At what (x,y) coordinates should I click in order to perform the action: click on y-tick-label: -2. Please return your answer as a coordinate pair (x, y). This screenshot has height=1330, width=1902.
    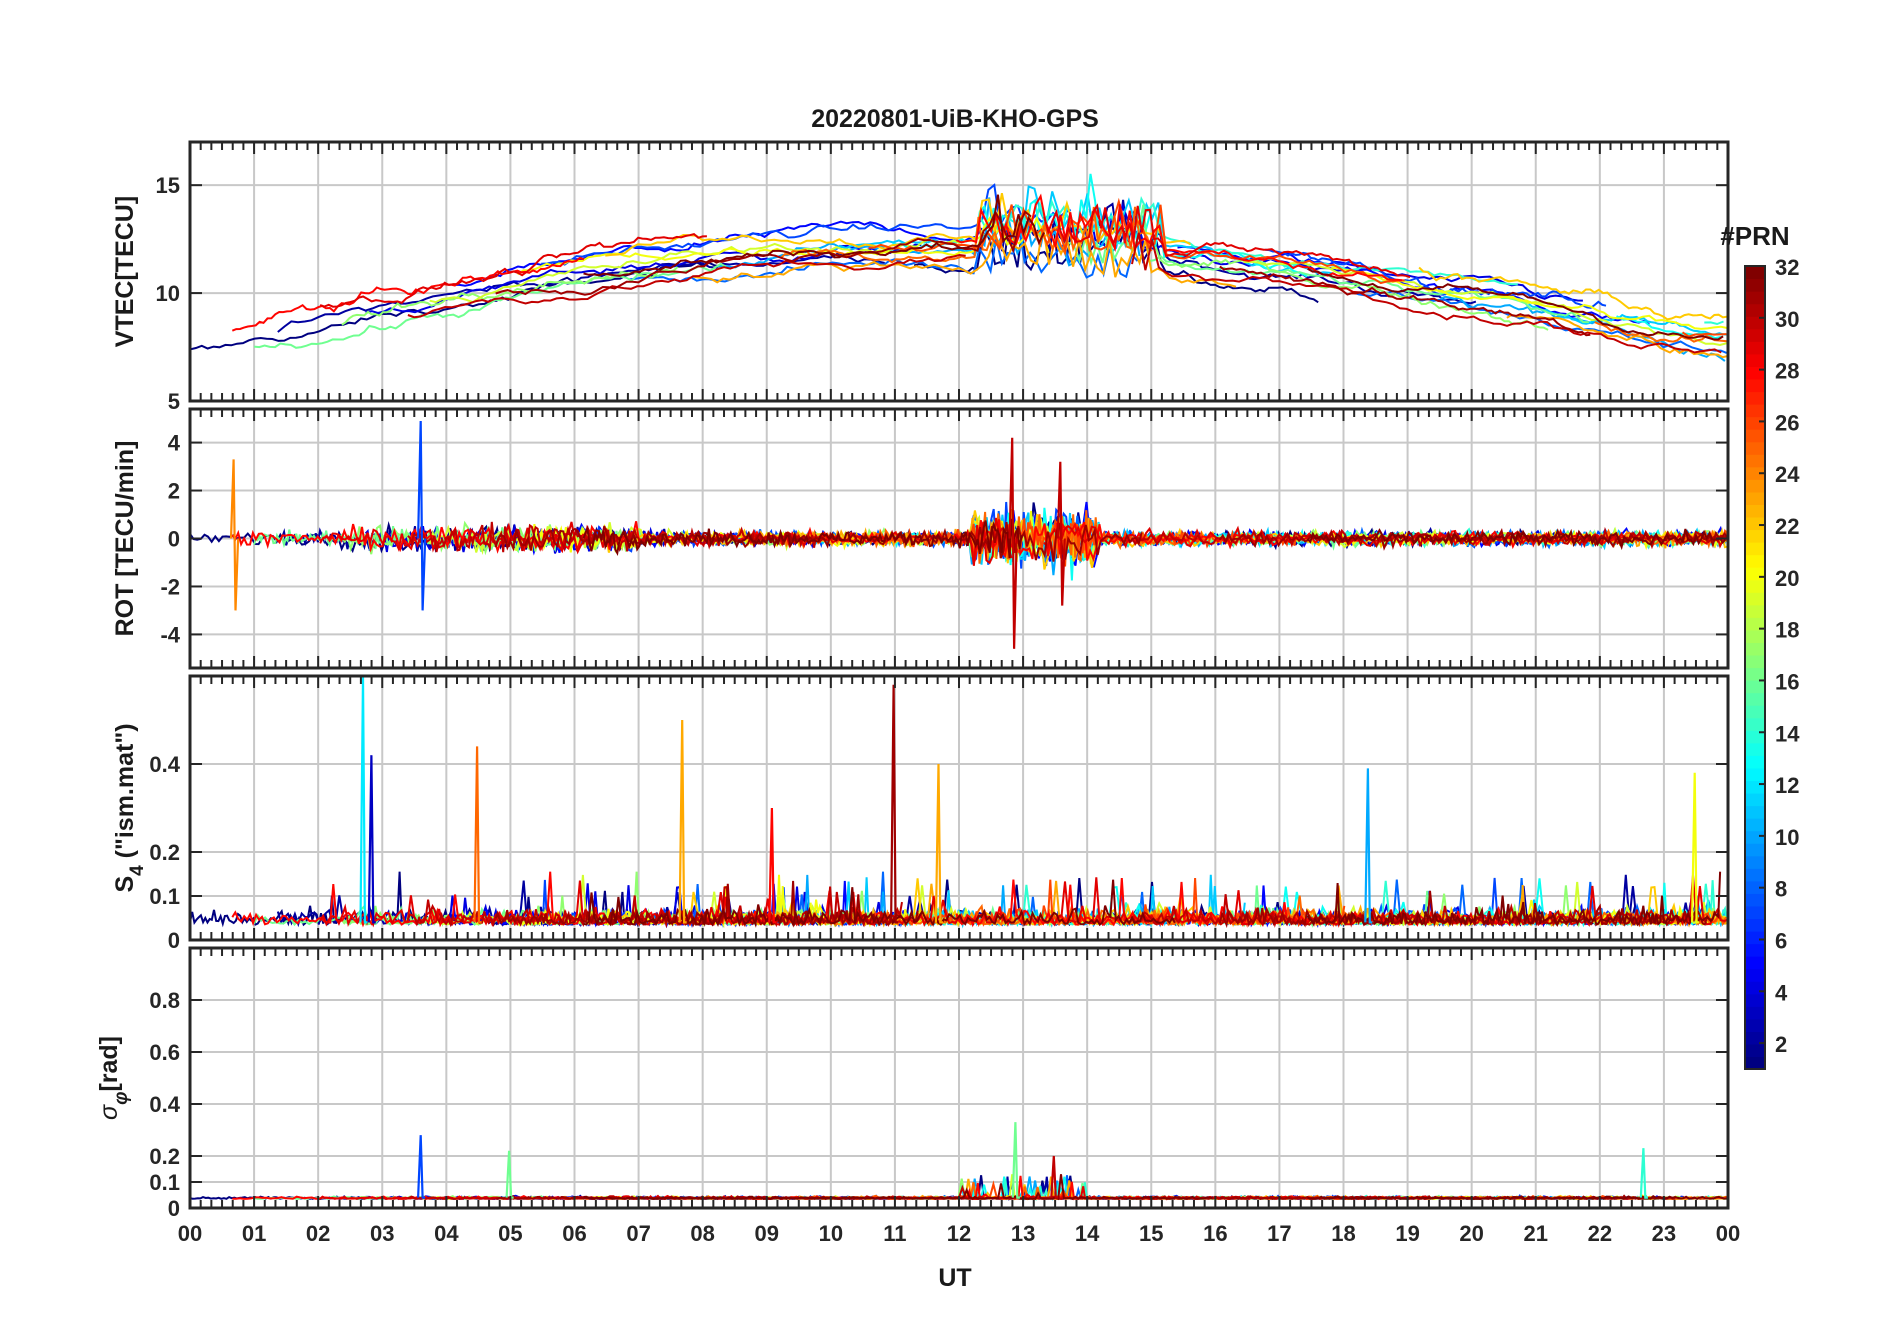
    Looking at the image, I should click on (170, 586).